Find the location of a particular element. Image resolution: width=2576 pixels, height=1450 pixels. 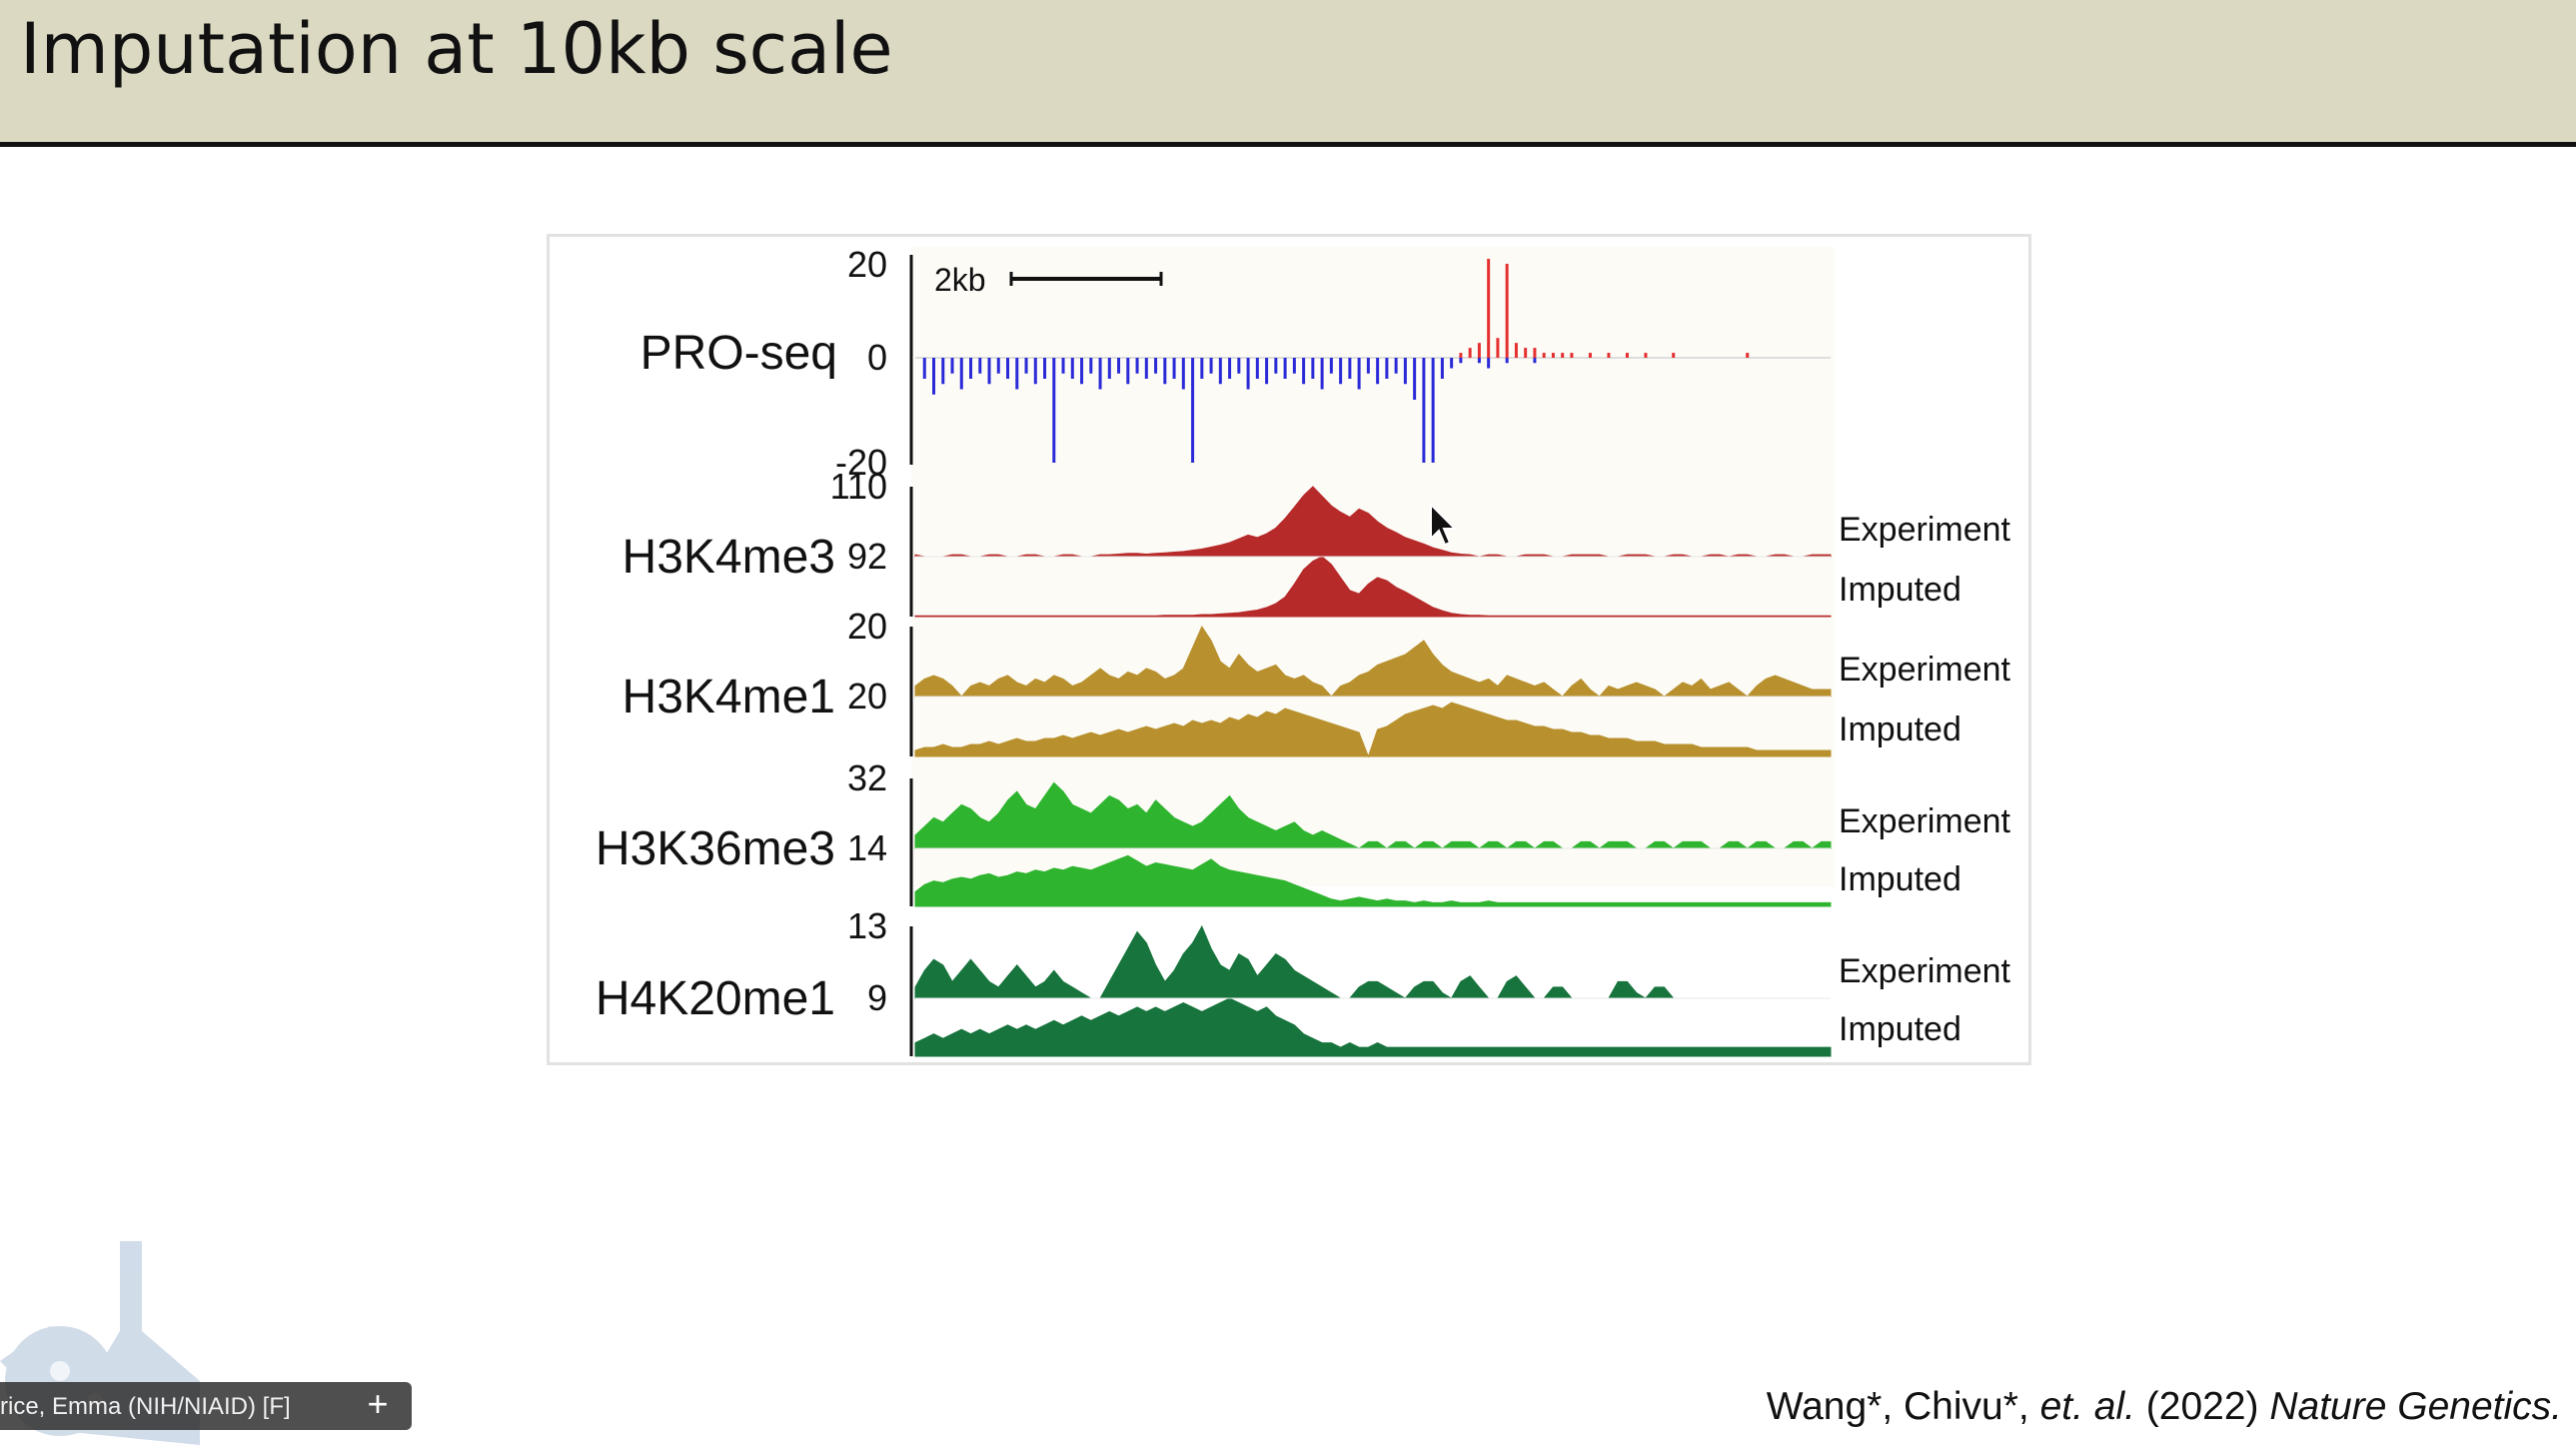

h4k20me1-track-label: H4K20me1 is located at coordinates (715, 998).